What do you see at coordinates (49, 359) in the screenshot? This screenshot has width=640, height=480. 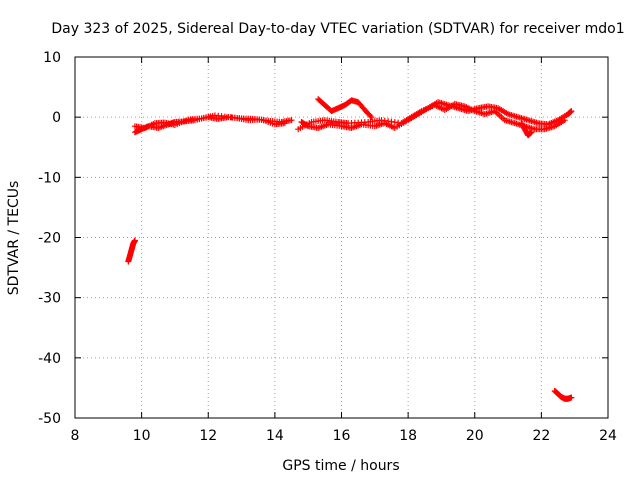 I see `y-tick-label: -40` at bounding box center [49, 359].